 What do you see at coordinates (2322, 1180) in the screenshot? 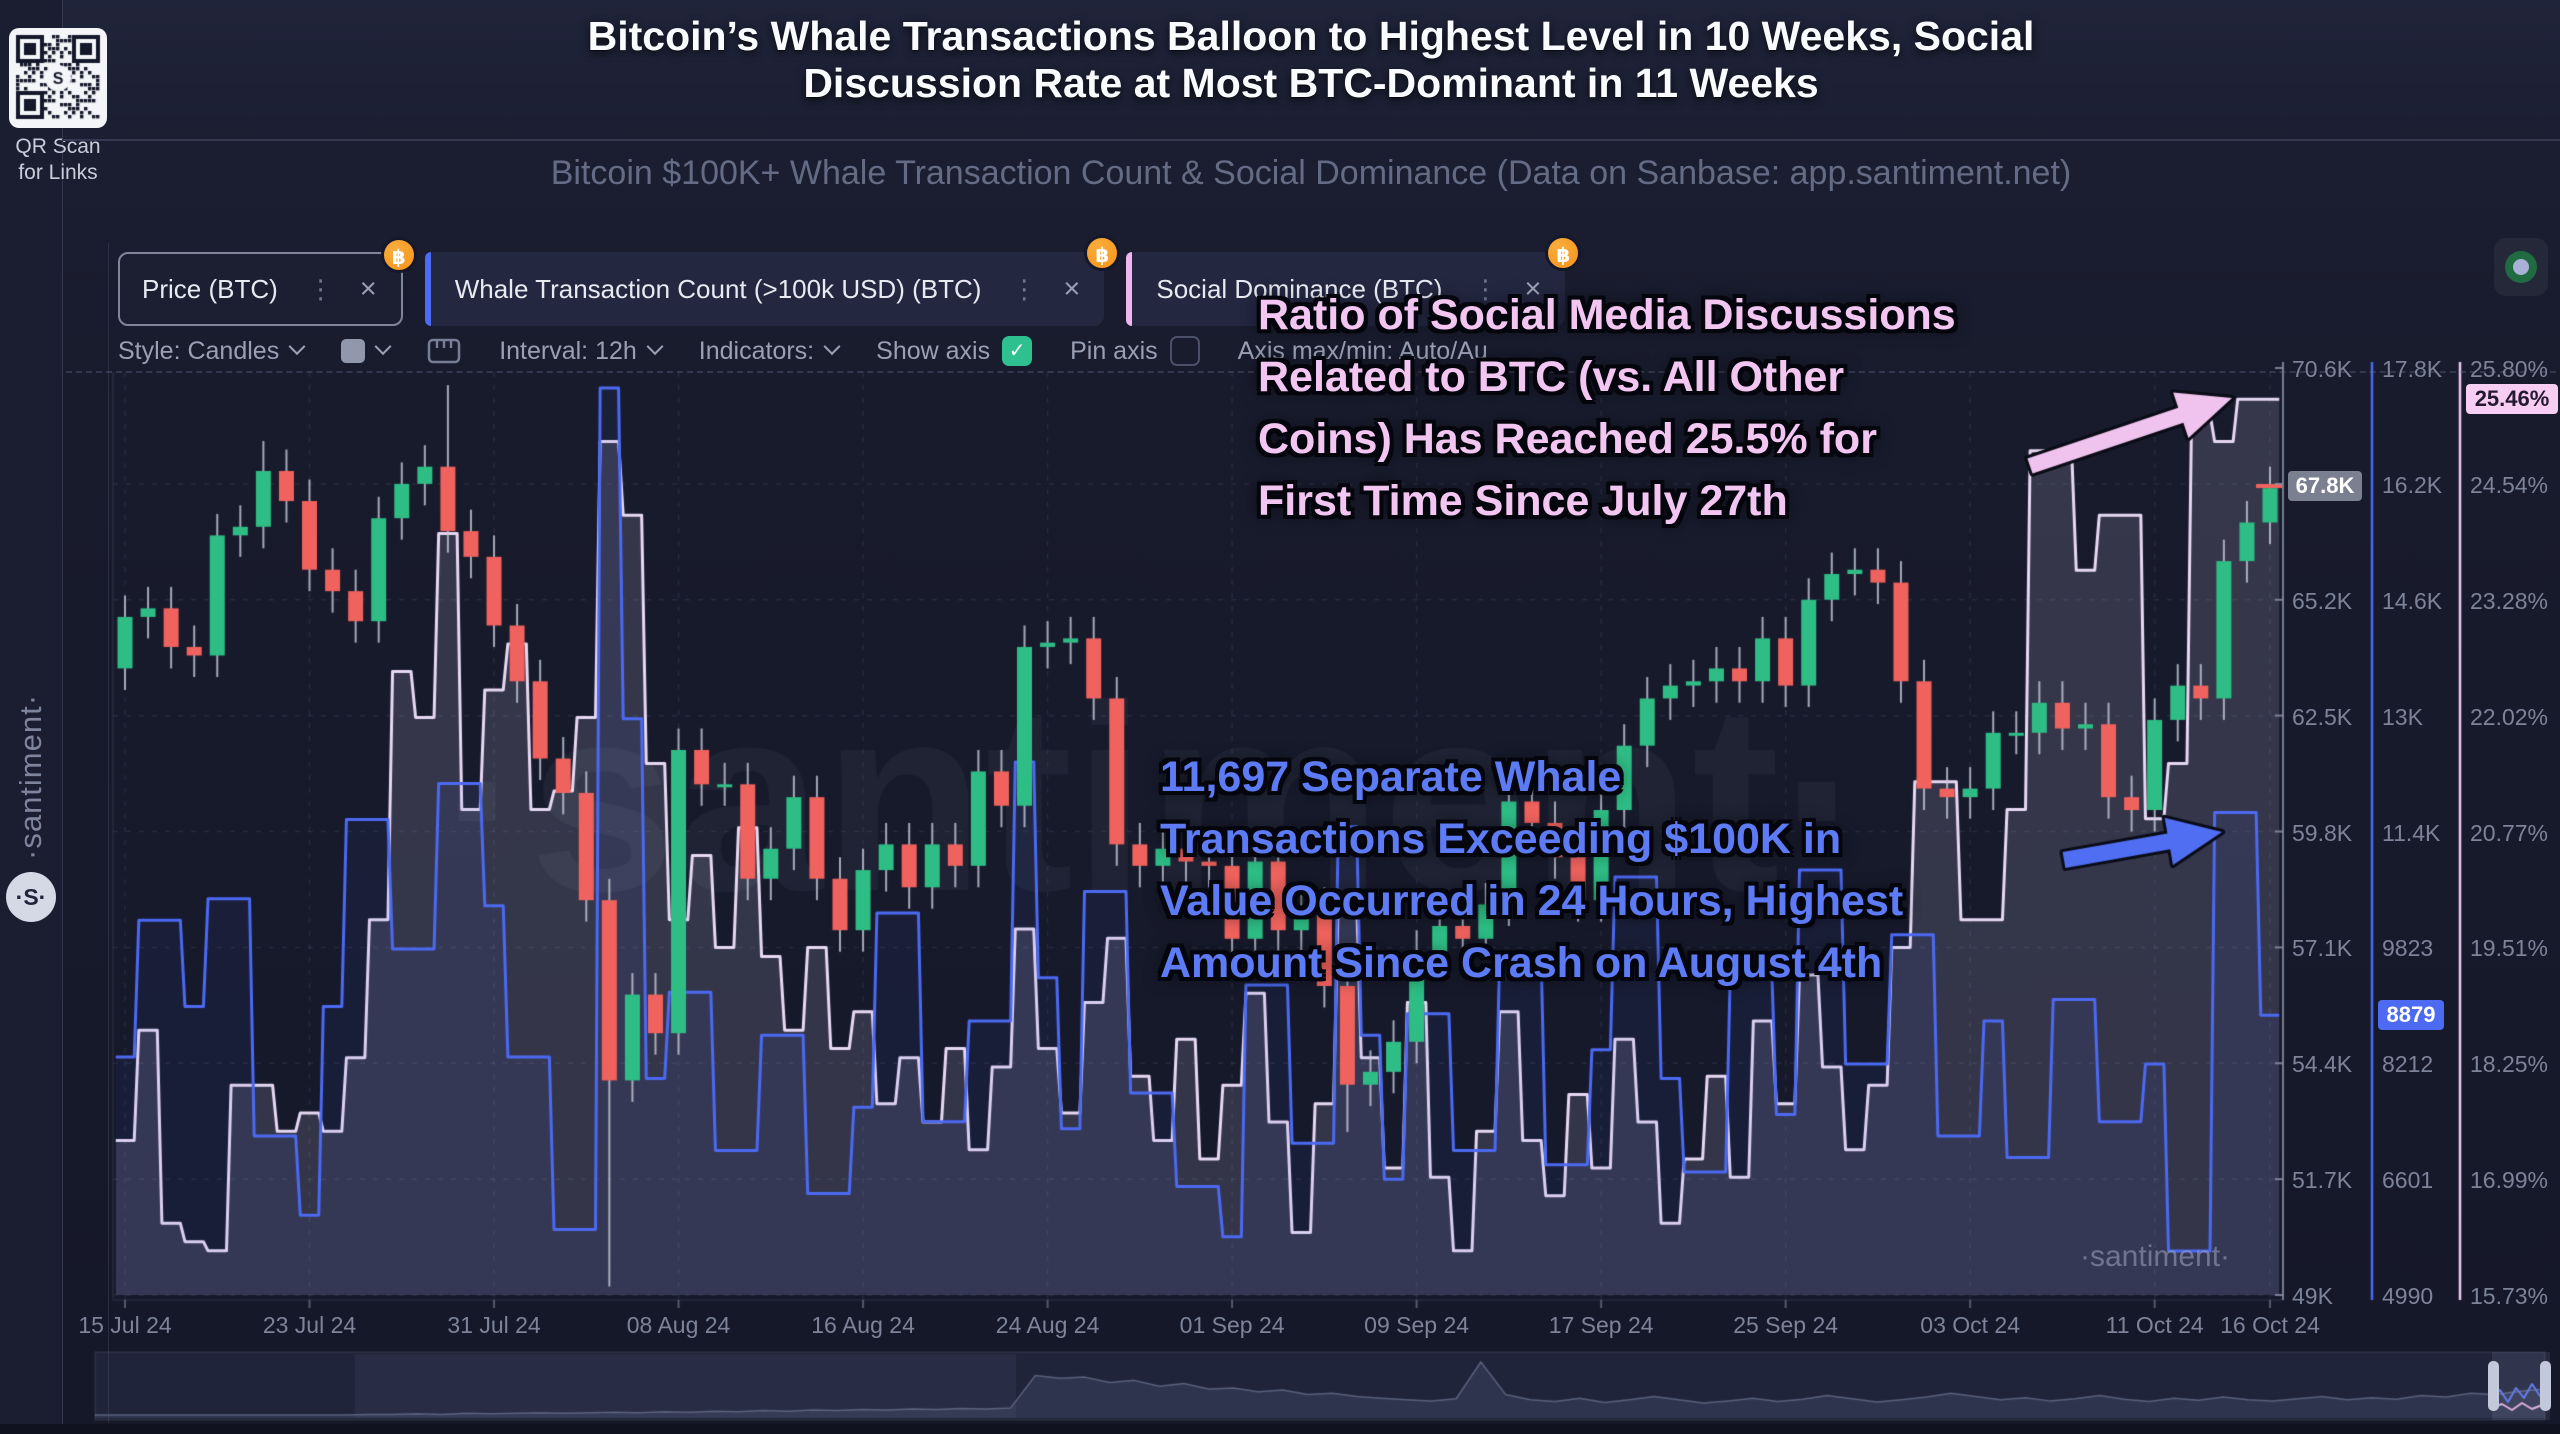
I see `y-axis-tick-label: 51.7K` at bounding box center [2322, 1180].